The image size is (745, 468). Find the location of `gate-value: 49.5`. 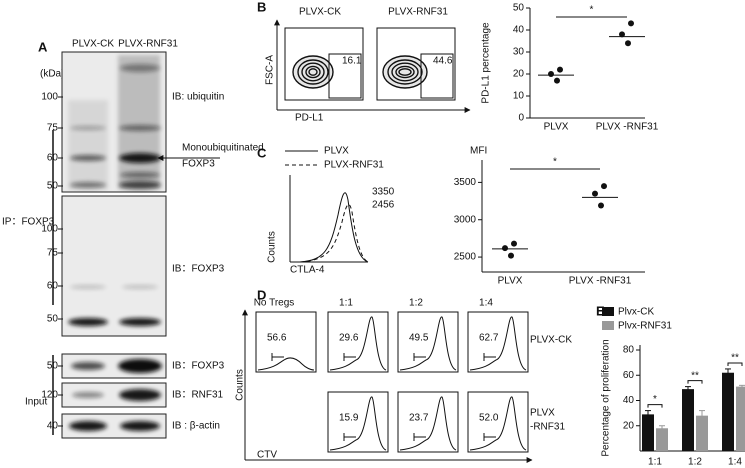

gate-value: 49.5 is located at coordinates (419, 338).